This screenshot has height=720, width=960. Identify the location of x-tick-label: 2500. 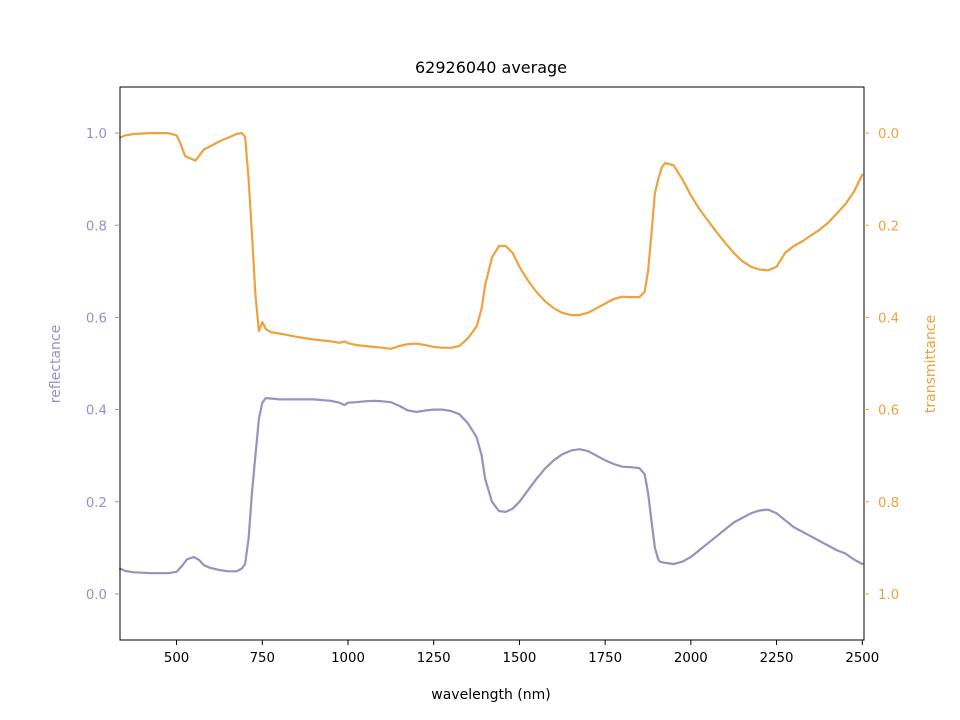
(862, 658).